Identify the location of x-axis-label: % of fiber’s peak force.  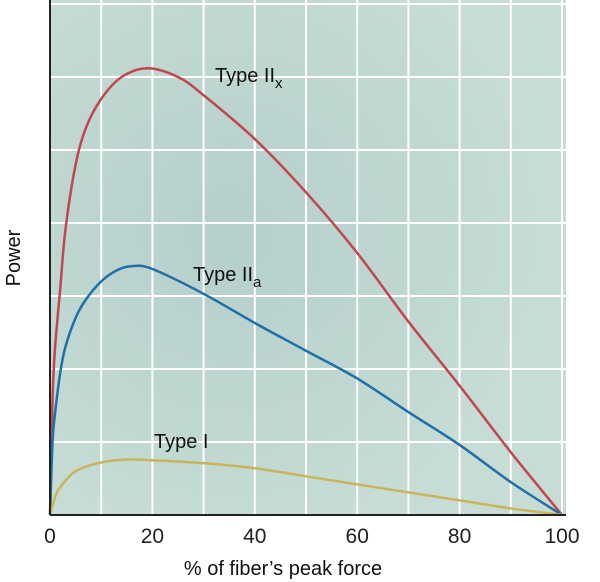
(283, 569).